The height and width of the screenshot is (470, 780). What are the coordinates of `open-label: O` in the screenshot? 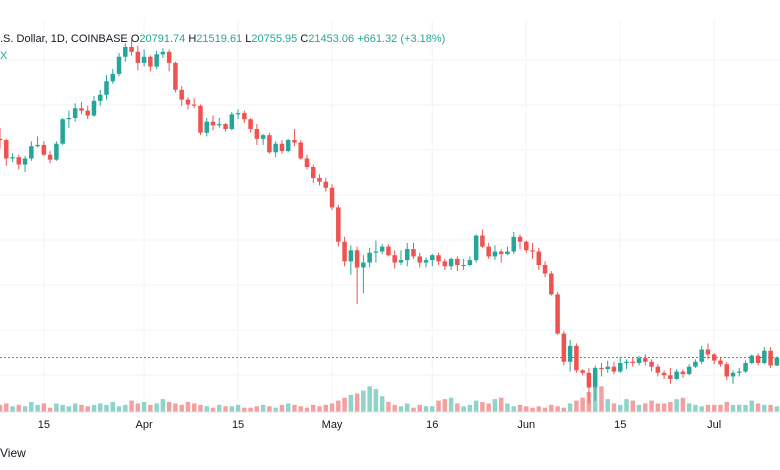 It's located at (135, 39).